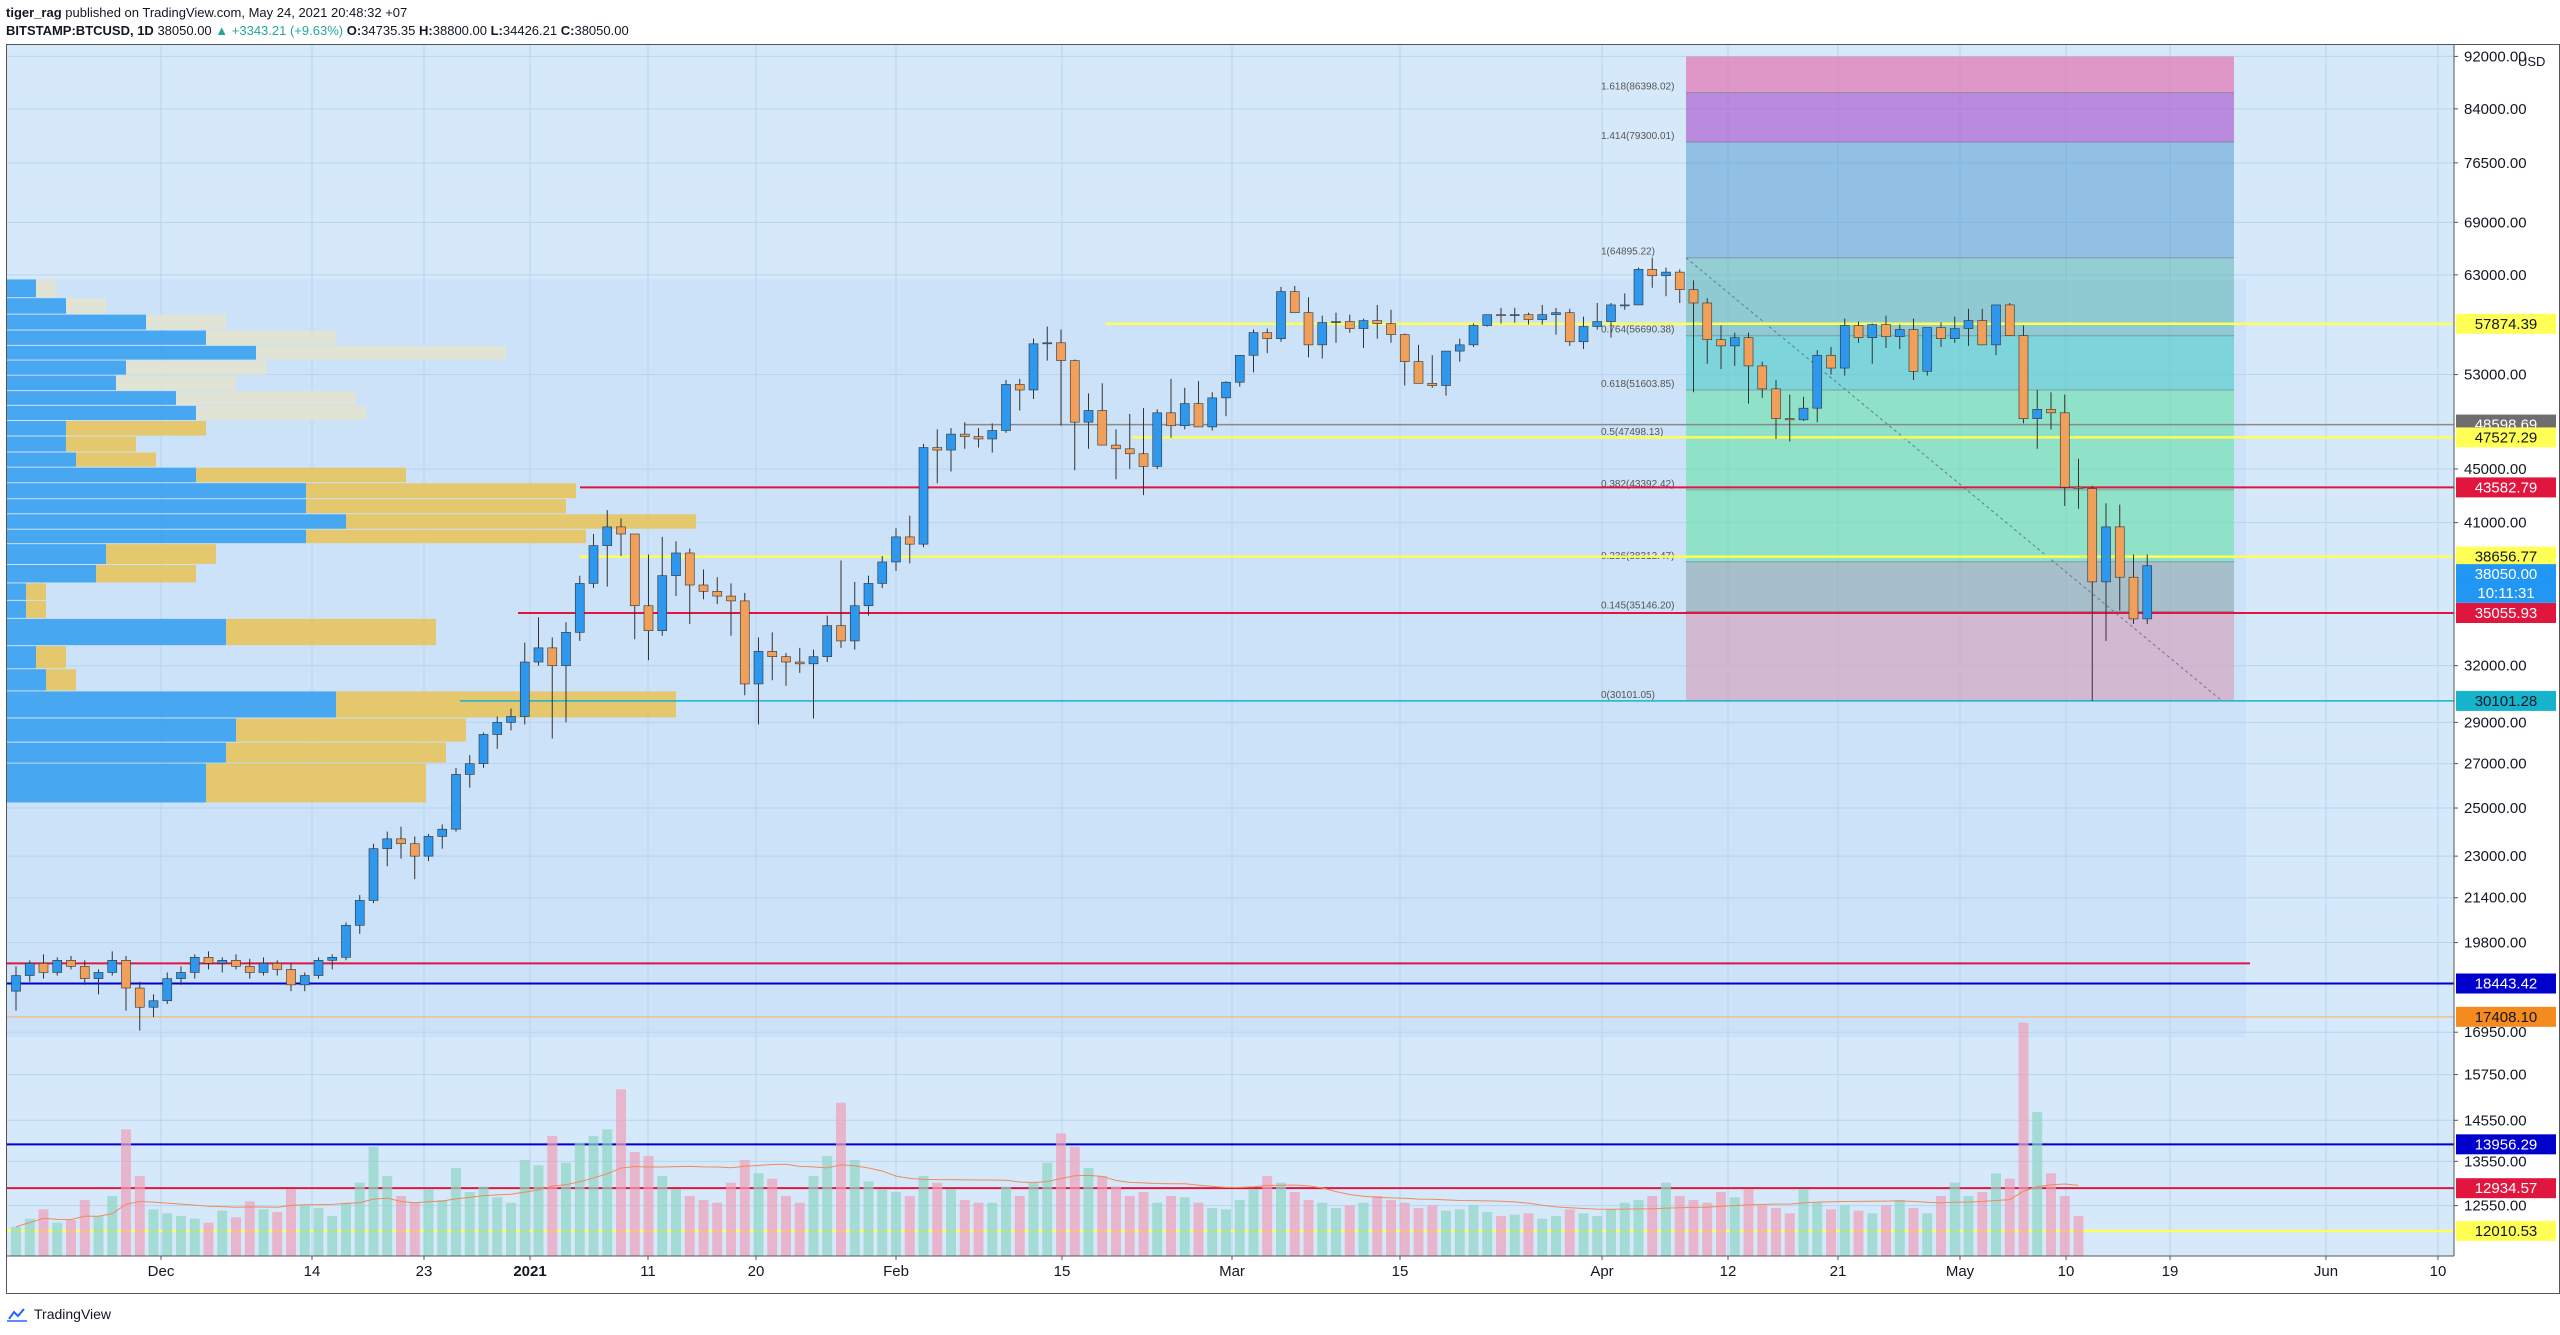  I want to click on fib-trend-line, so click(1954, 479).